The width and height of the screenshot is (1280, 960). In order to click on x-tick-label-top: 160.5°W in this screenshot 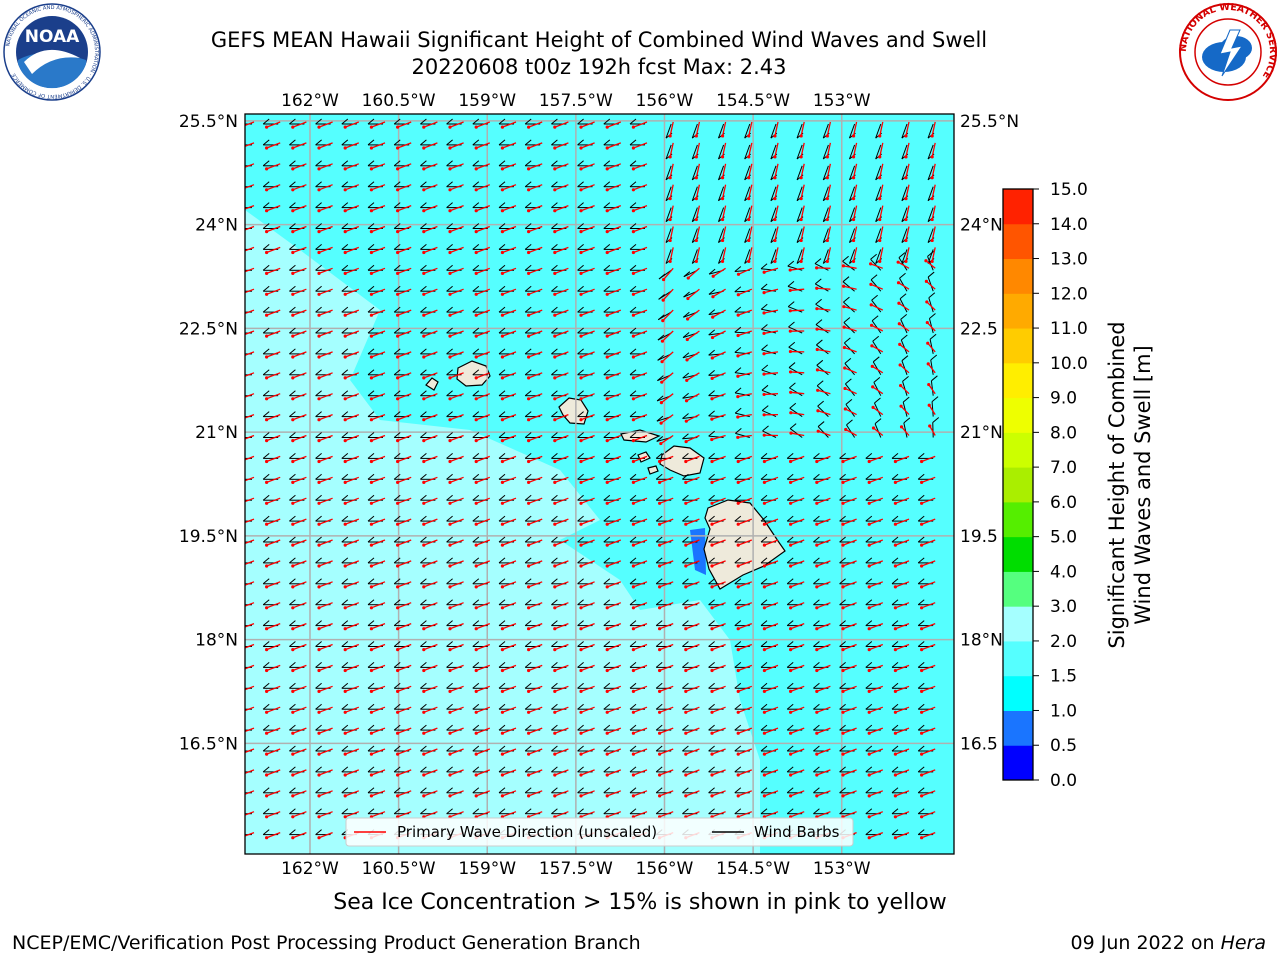, I will do `click(399, 101)`.